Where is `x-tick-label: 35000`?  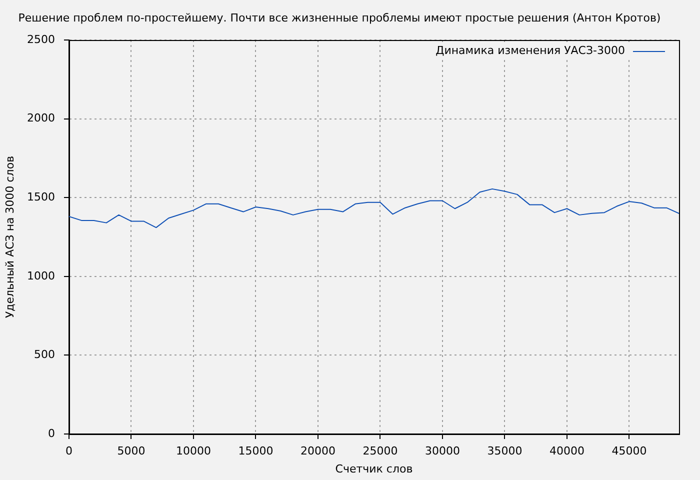 x-tick-label: 35000 is located at coordinates (504, 451).